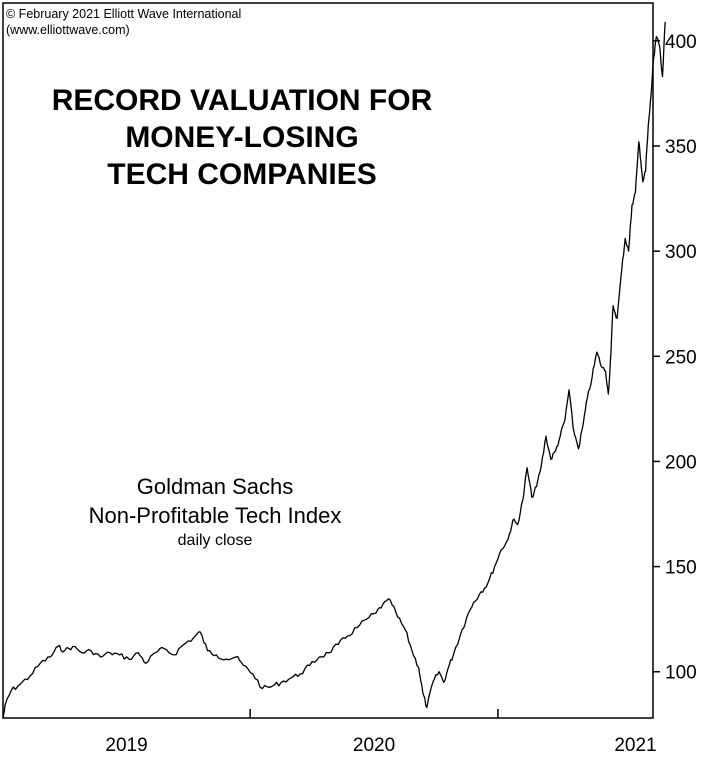 This screenshot has height=759, width=710. I want to click on series-label-line: Non-Profitable Tech Index, so click(215, 515).